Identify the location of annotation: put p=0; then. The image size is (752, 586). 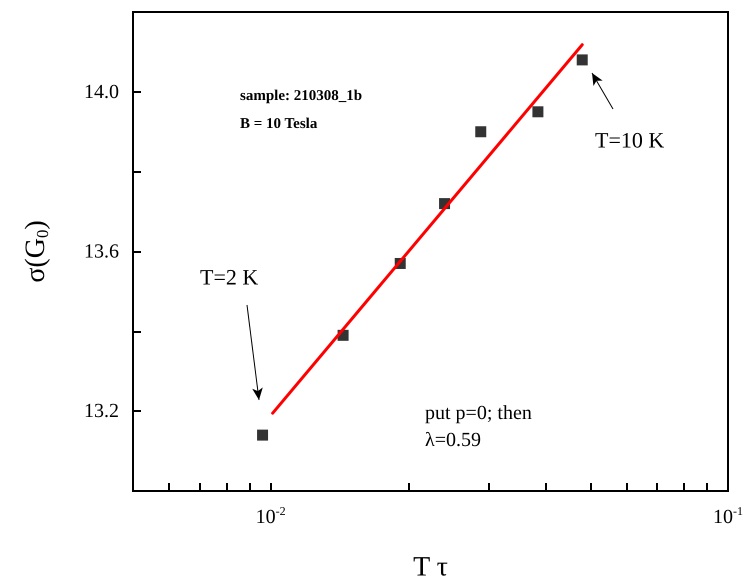
(478, 413).